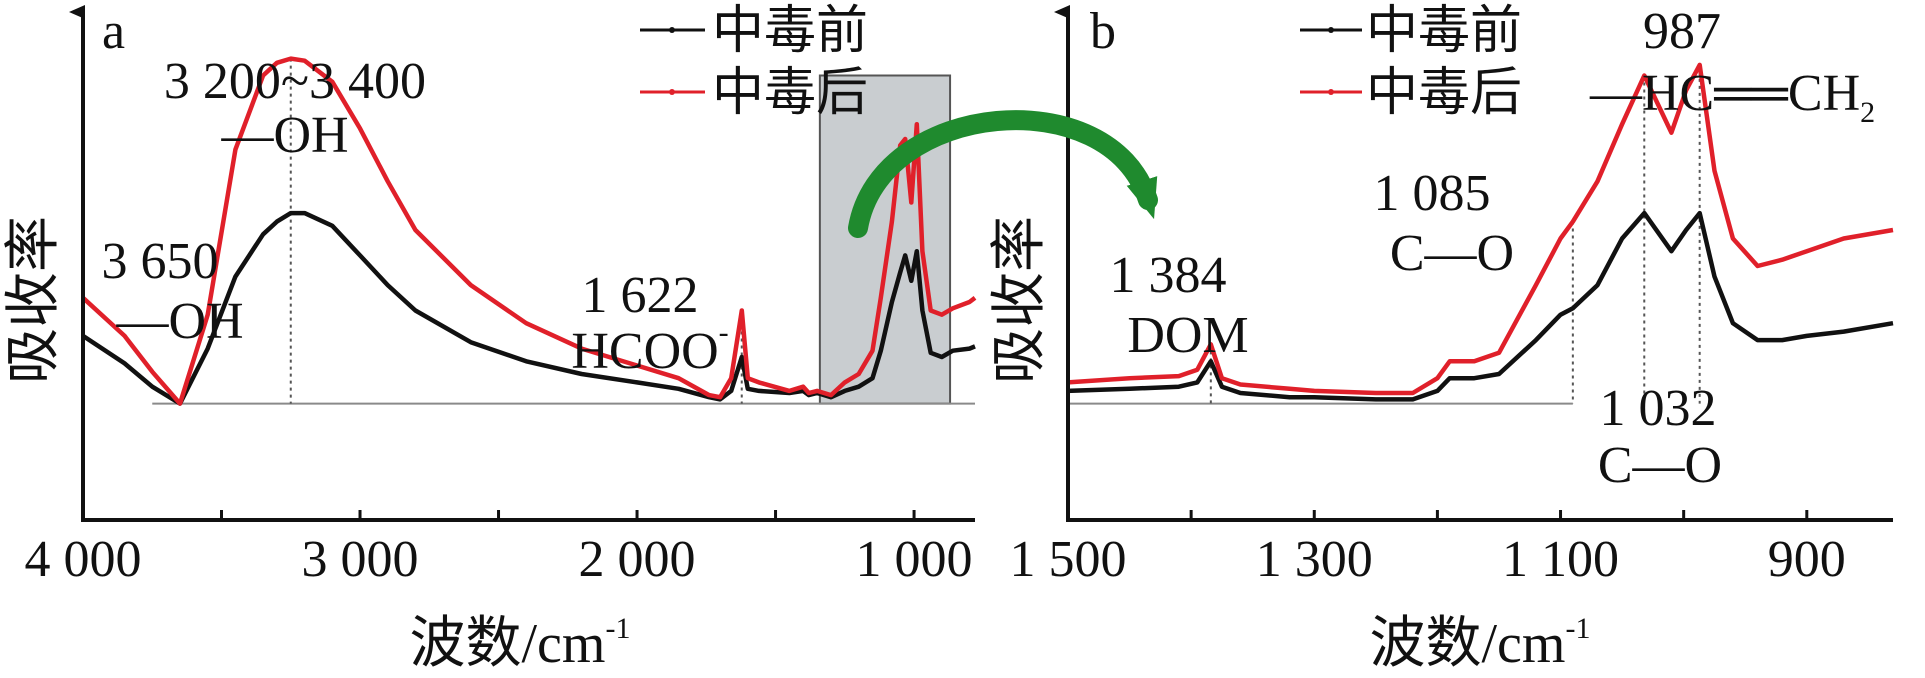 This screenshot has height=678, width=1925. What do you see at coordinates (1452, 253) in the screenshot?
I see `annotation-1085-group: C—O` at bounding box center [1452, 253].